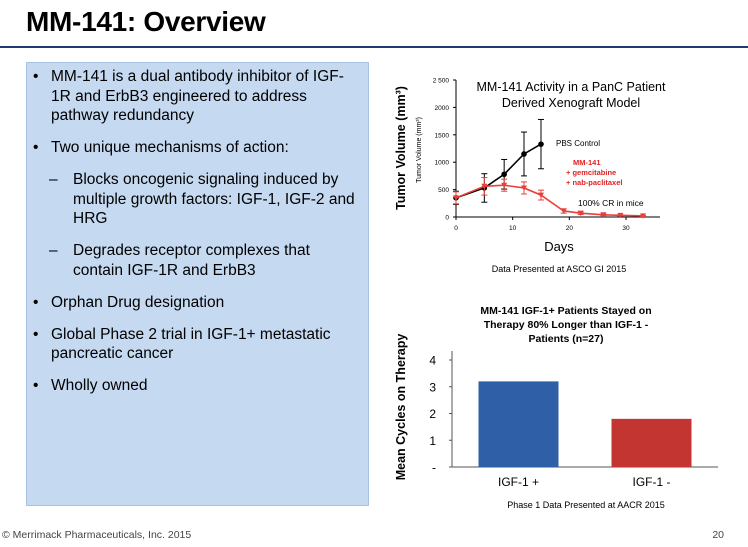 Image resolution: width=748 pixels, height=547 pixels. What do you see at coordinates (192, 386) in the screenshot?
I see `bullet-item: Wholly owned` at bounding box center [192, 386].